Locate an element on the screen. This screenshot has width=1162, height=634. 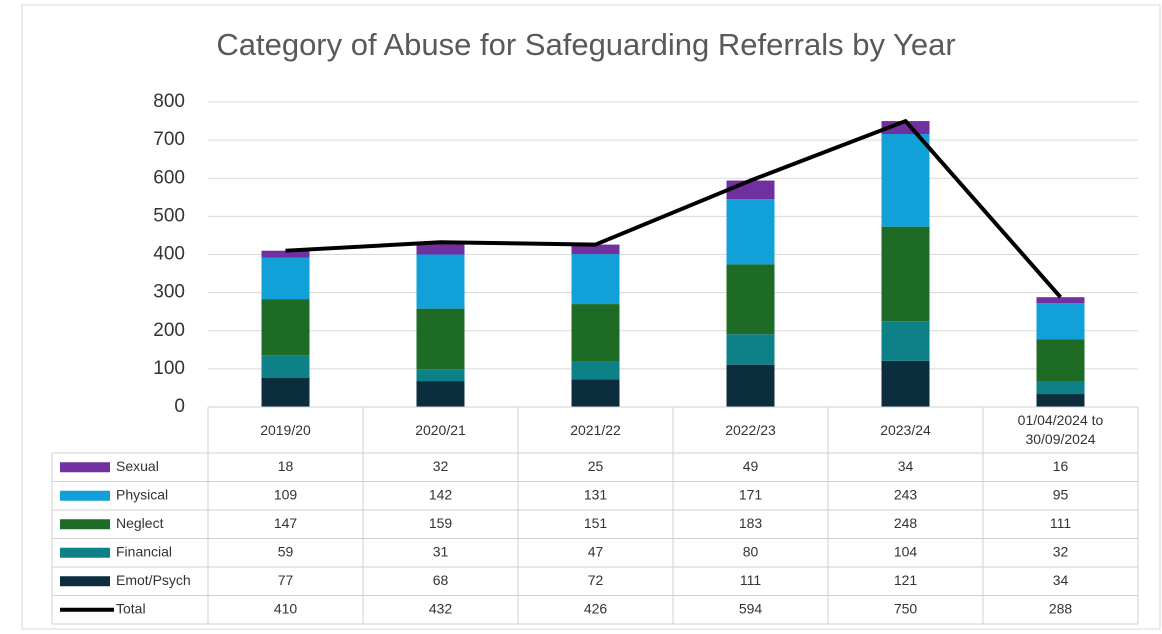
y-tick-label: 700 is located at coordinates (169, 139).